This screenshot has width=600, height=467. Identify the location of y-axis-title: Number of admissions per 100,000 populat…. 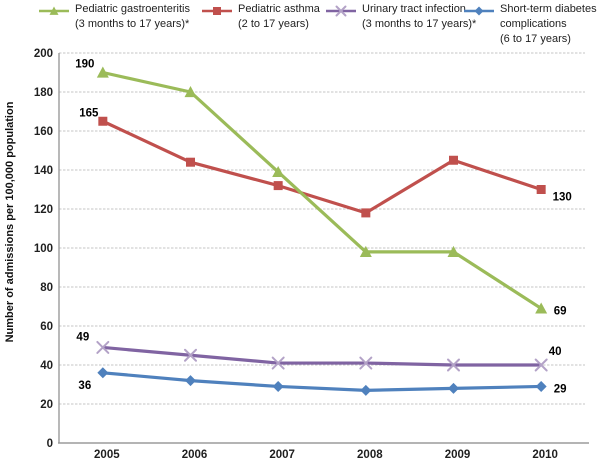
(10, 221).